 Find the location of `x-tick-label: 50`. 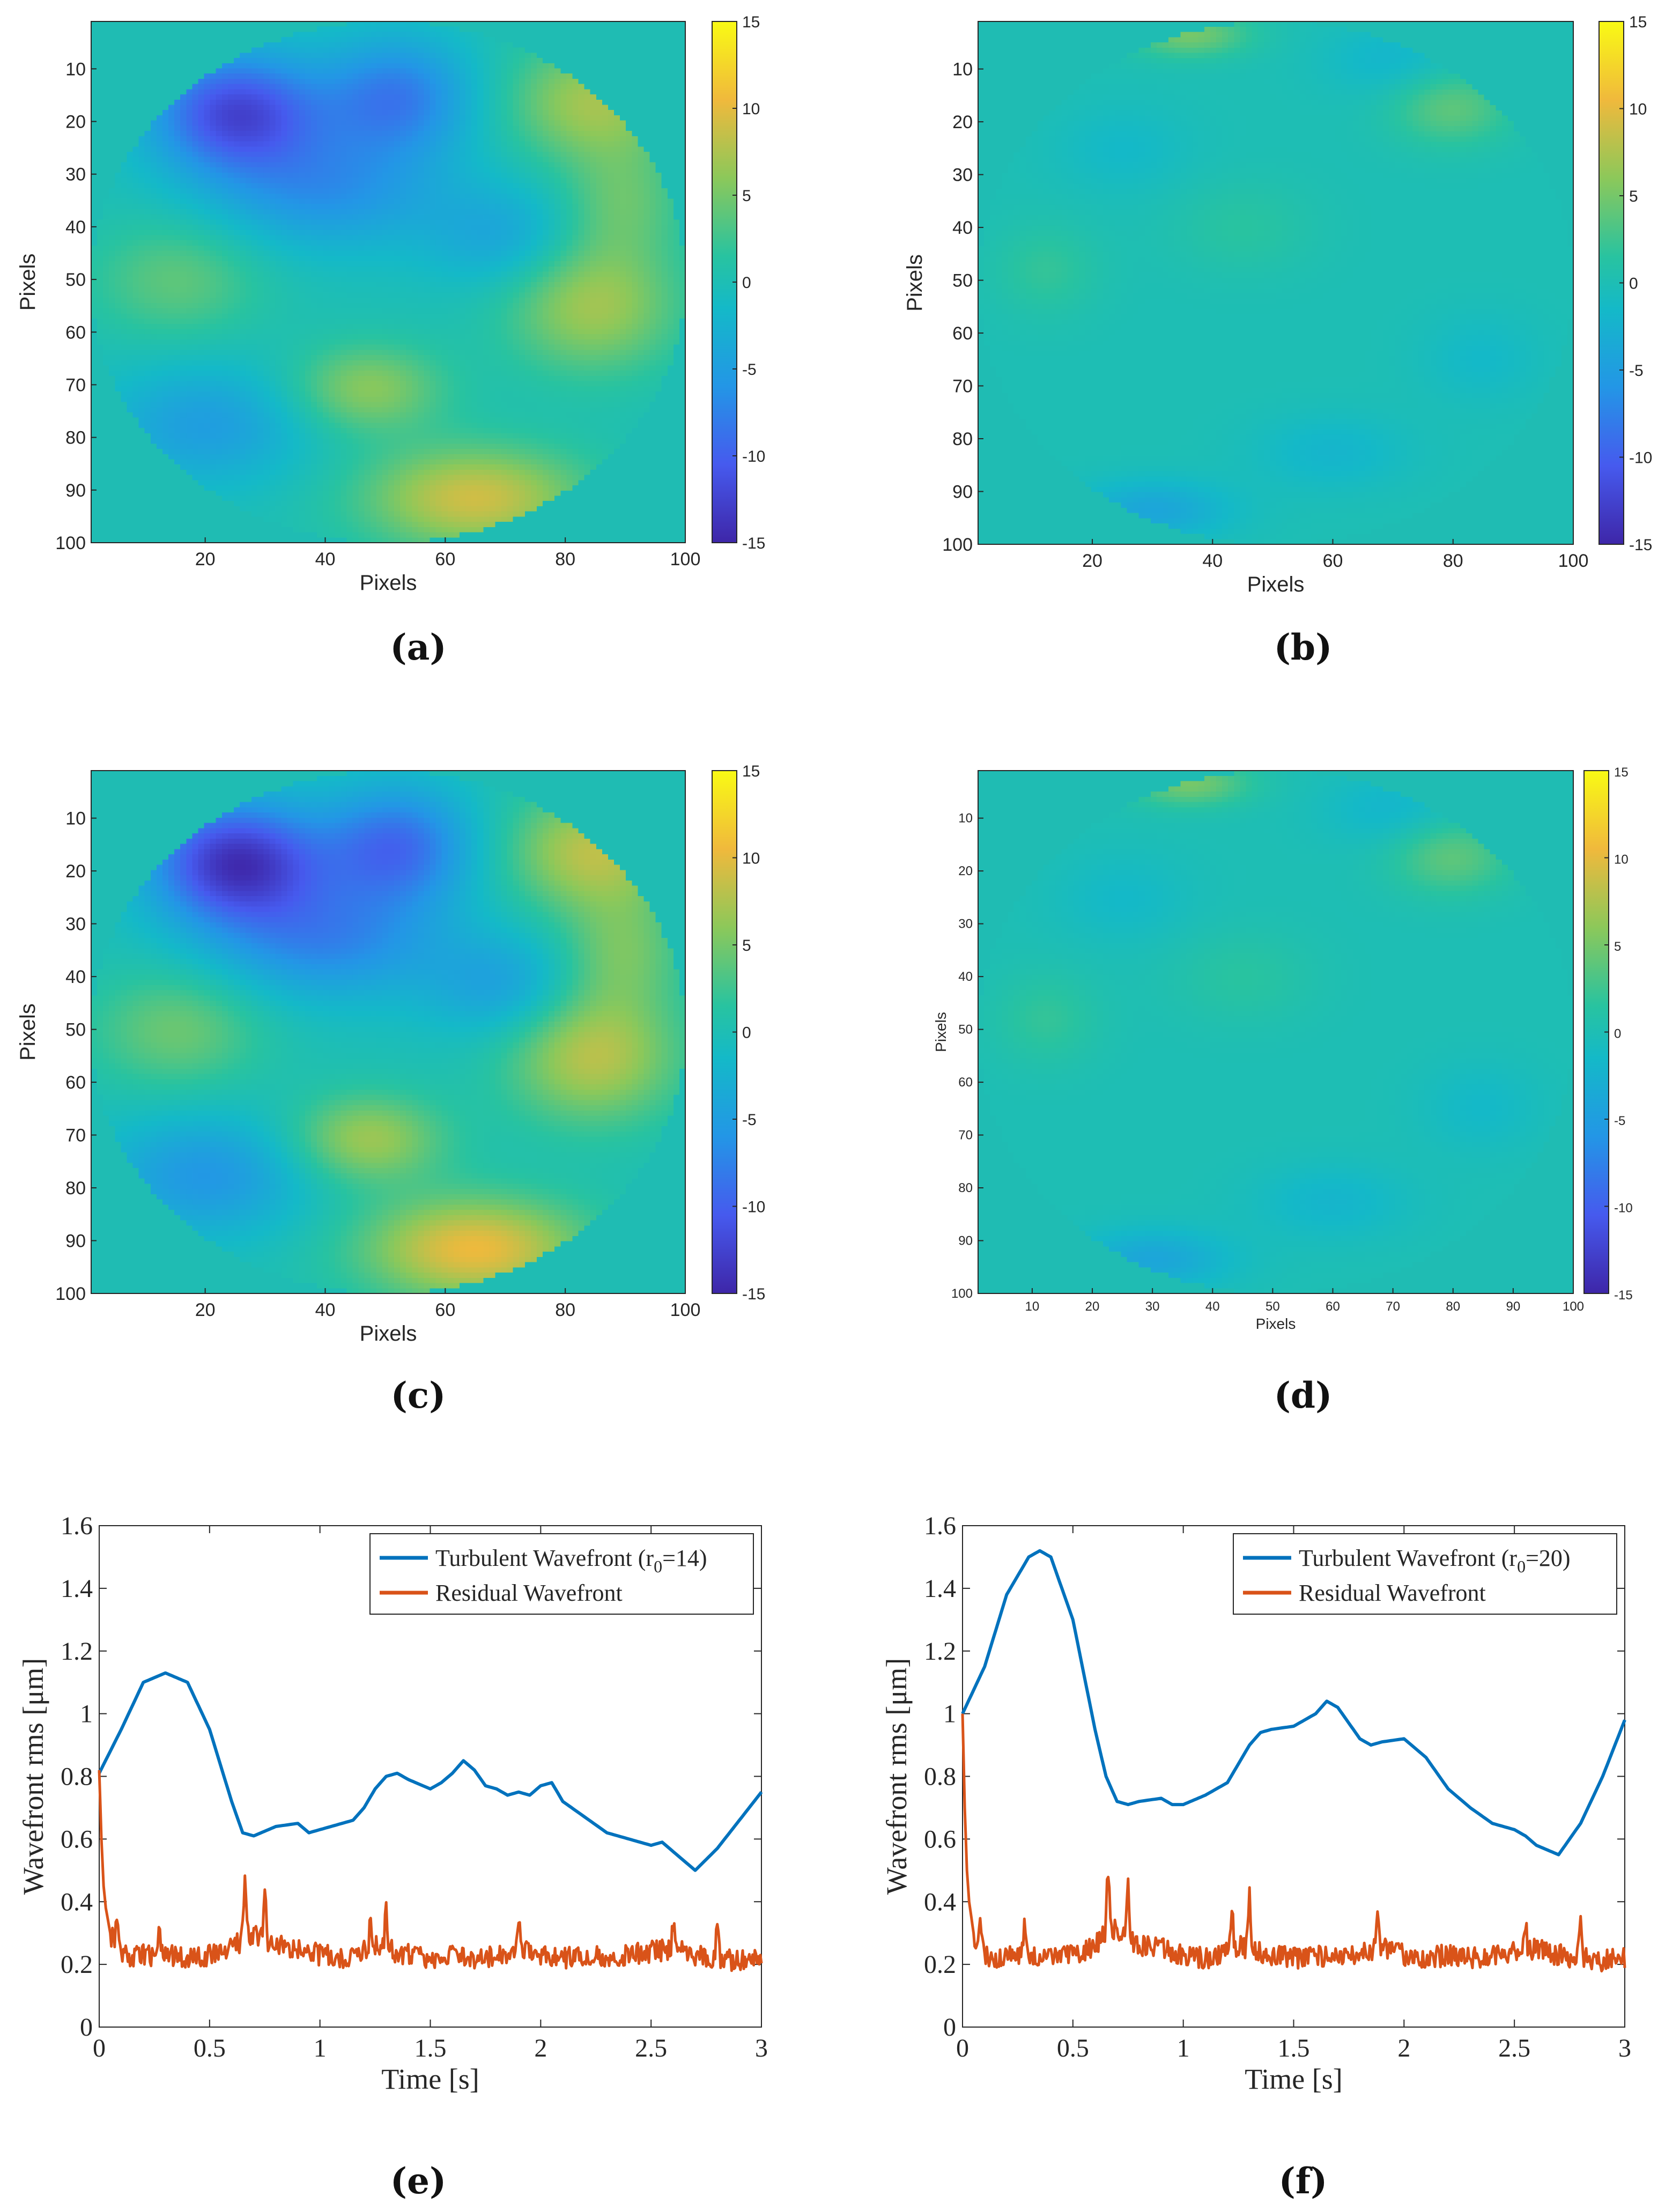

x-tick-label: 50 is located at coordinates (1272, 1307).